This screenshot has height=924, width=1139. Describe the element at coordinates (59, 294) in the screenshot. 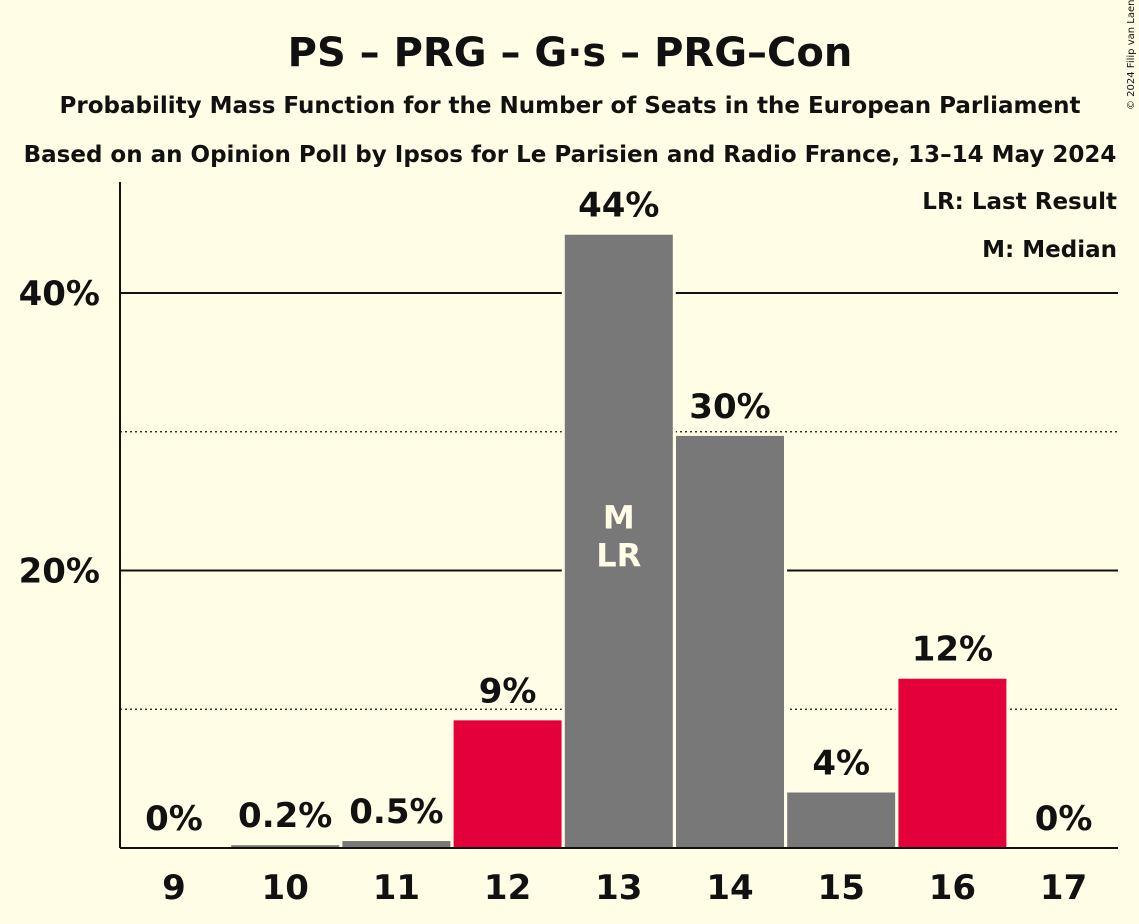

I see `y-tick-label: 40%` at that location.